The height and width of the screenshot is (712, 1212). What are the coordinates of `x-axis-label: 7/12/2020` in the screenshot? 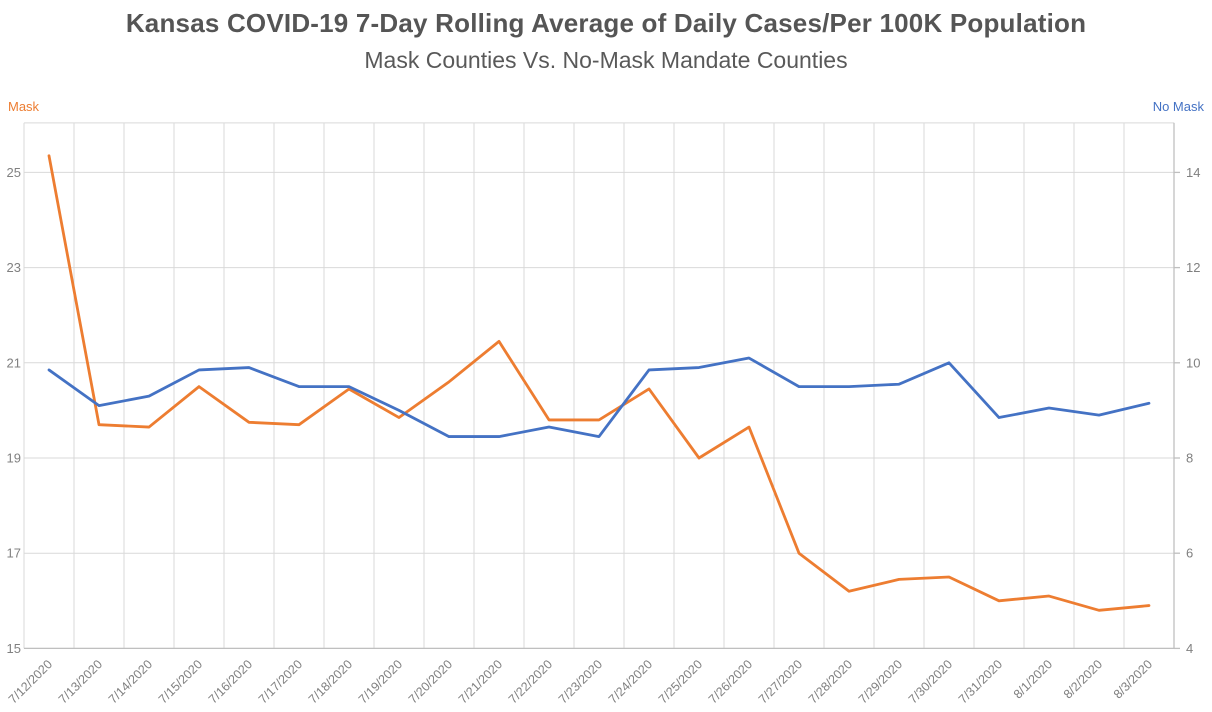 It's located at (30, 681).